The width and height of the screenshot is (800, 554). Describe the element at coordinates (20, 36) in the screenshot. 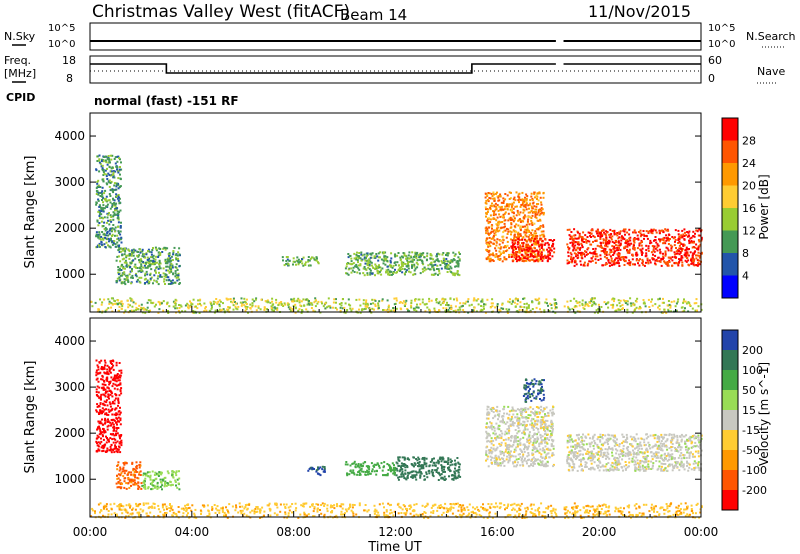

I see `nsky-label: N.Sky` at that location.